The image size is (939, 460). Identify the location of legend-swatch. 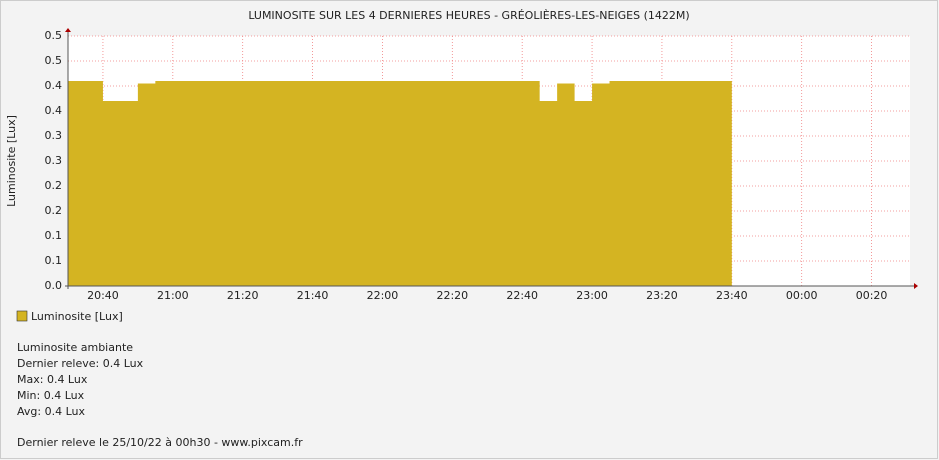
(22, 316).